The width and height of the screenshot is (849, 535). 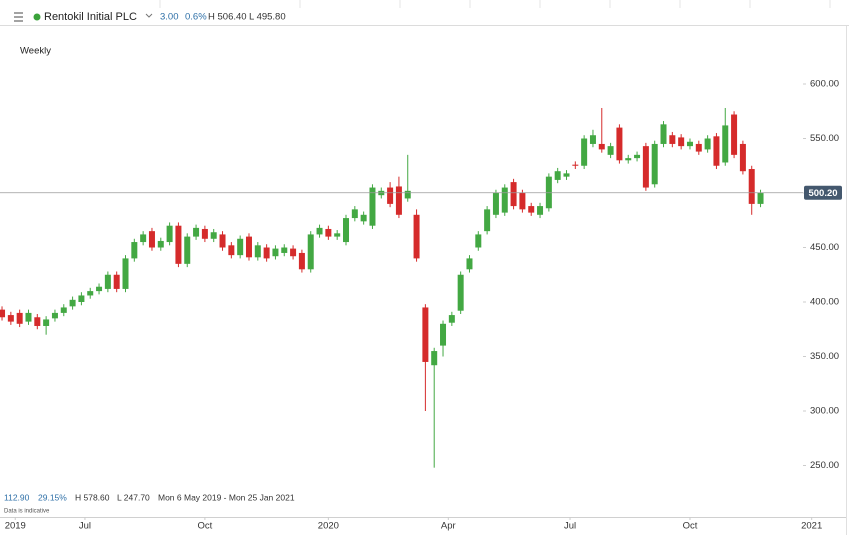 What do you see at coordinates (196, 17) in the screenshot?
I see `header-change-pct: 0.6%` at bounding box center [196, 17].